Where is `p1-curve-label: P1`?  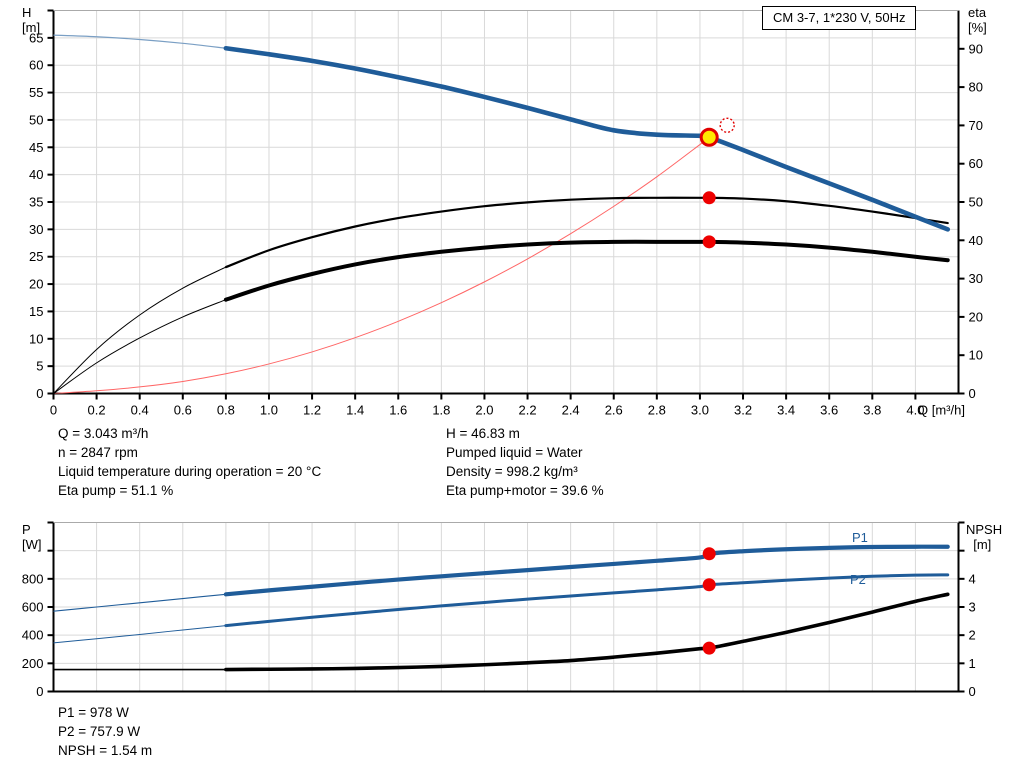 p1-curve-label: P1 is located at coordinates (860, 537).